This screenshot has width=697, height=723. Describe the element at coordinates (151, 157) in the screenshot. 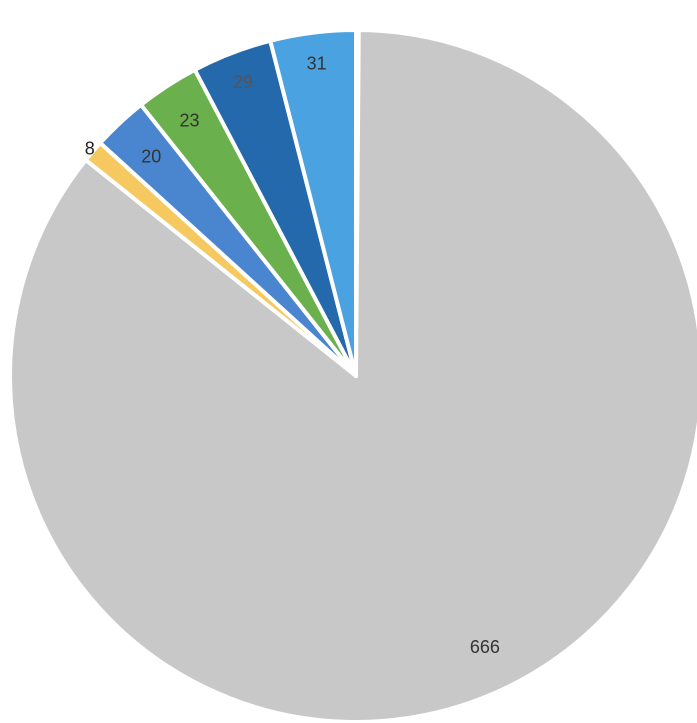

I see `slice-label-20: 20` at that location.